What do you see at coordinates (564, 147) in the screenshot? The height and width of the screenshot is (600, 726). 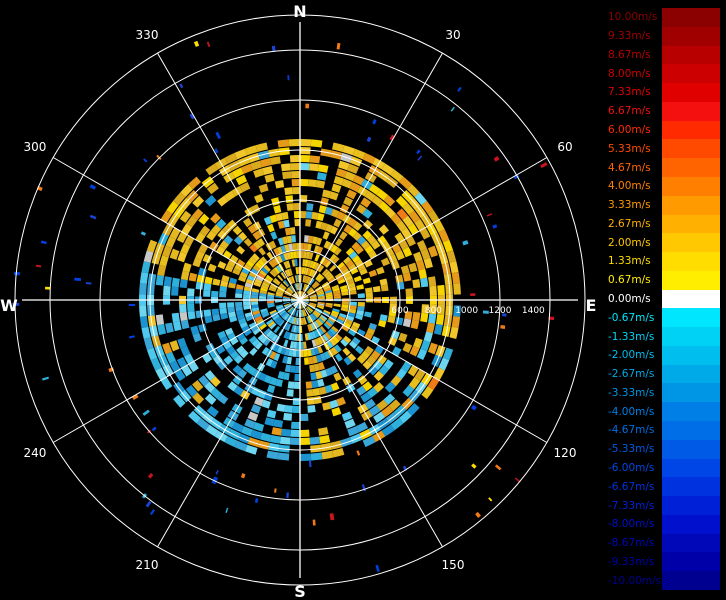 I see `azimuth-label: 60` at bounding box center [564, 147].